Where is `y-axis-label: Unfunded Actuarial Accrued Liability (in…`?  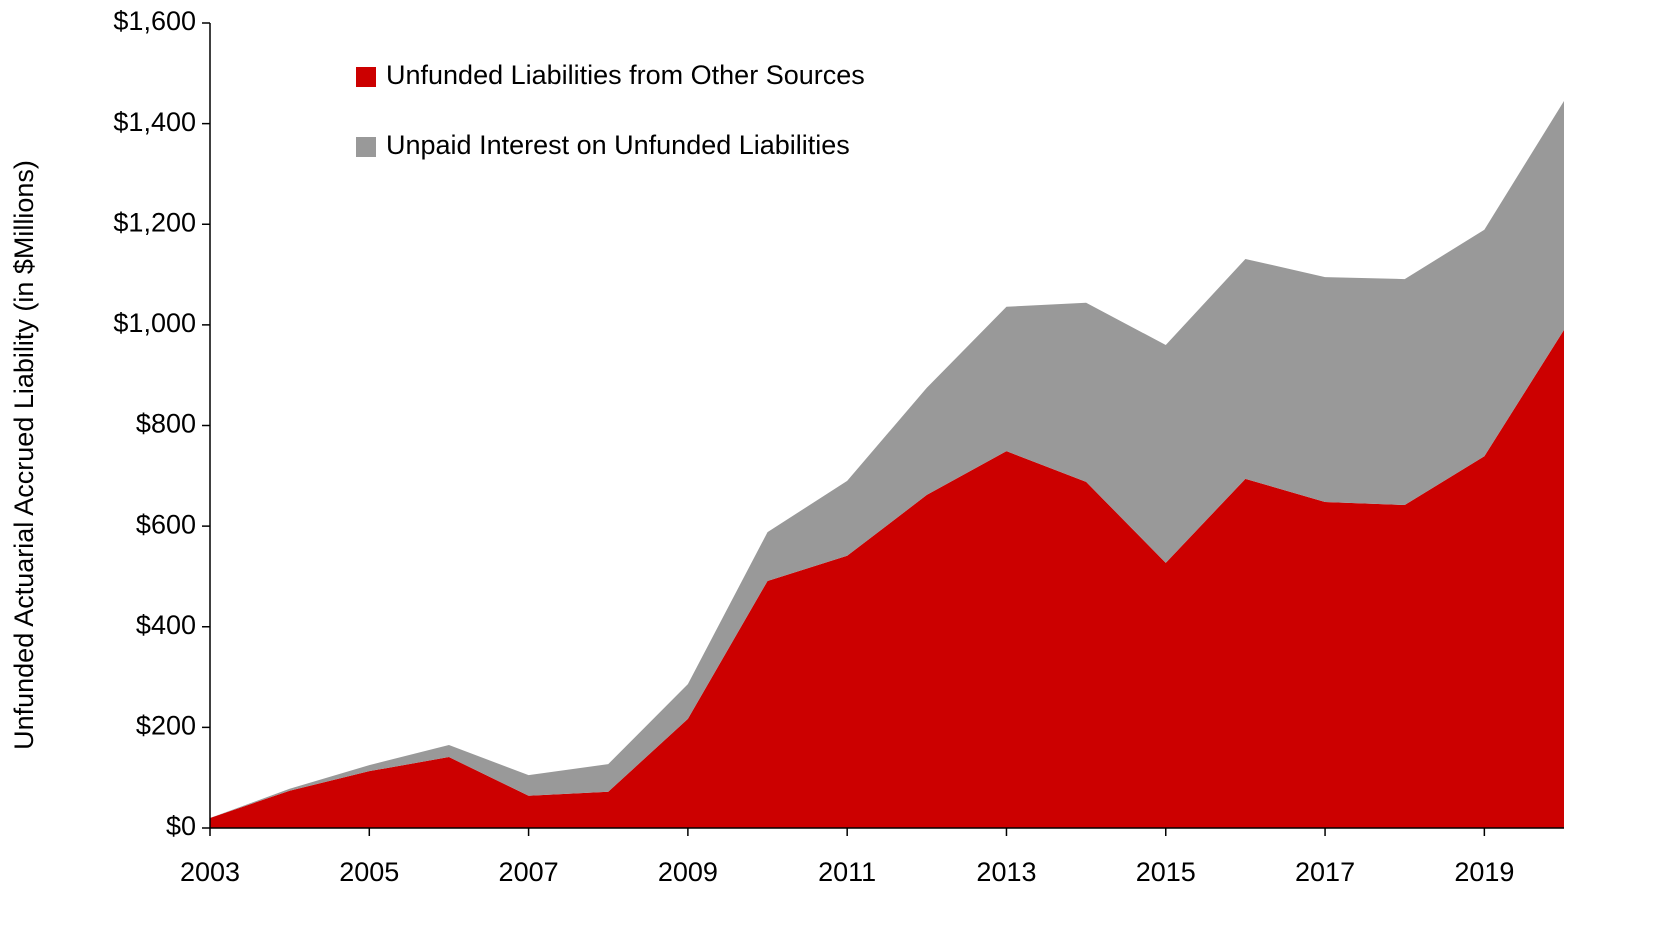 y-axis-label: Unfunded Actuarial Accrued Liability (in… is located at coordinates (24, 455).